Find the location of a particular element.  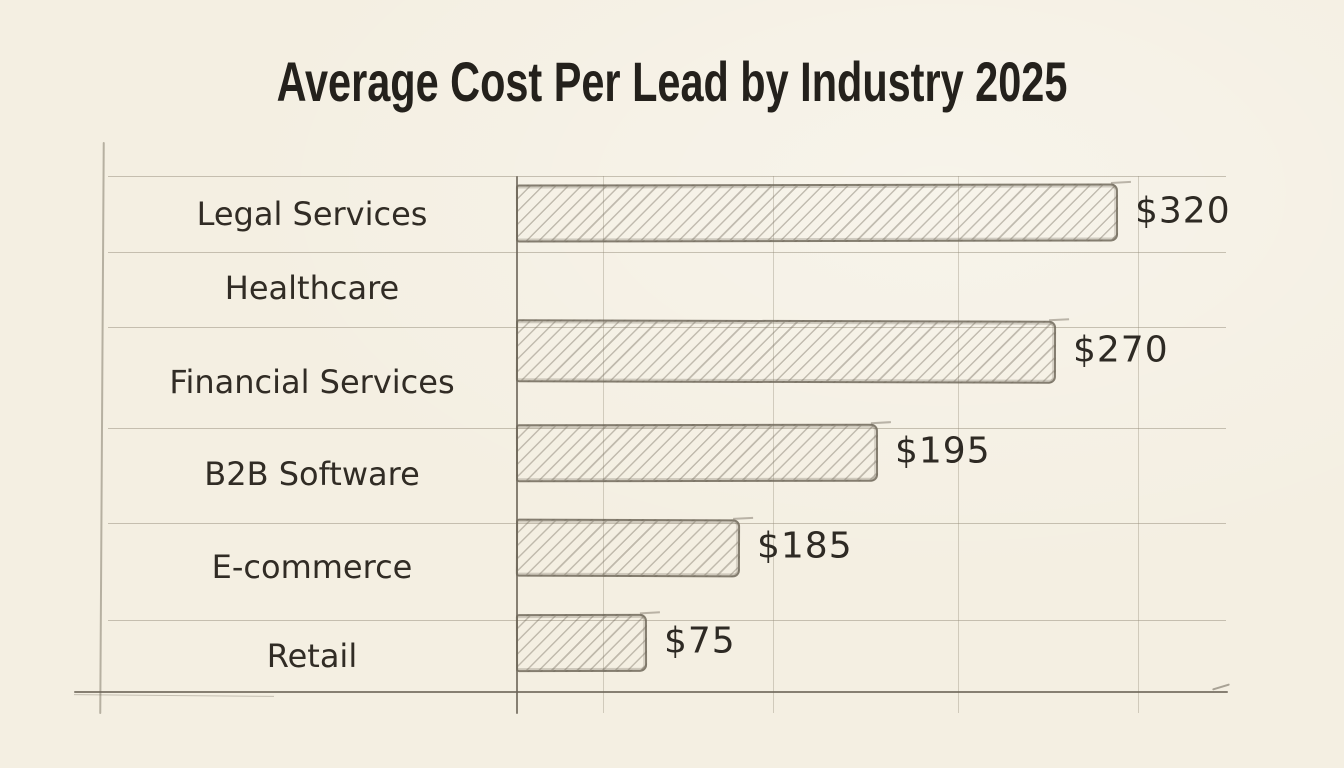

x-axis-line is located at coordinates (651, 692).